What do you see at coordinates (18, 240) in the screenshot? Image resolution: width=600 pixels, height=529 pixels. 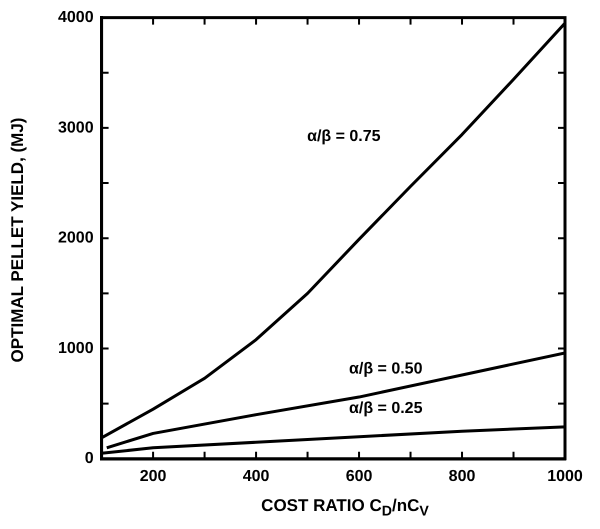 I see `y-axis-title: OPTIMAL PELLET YIELD, (MJ)` at bounding box center [18, 240].